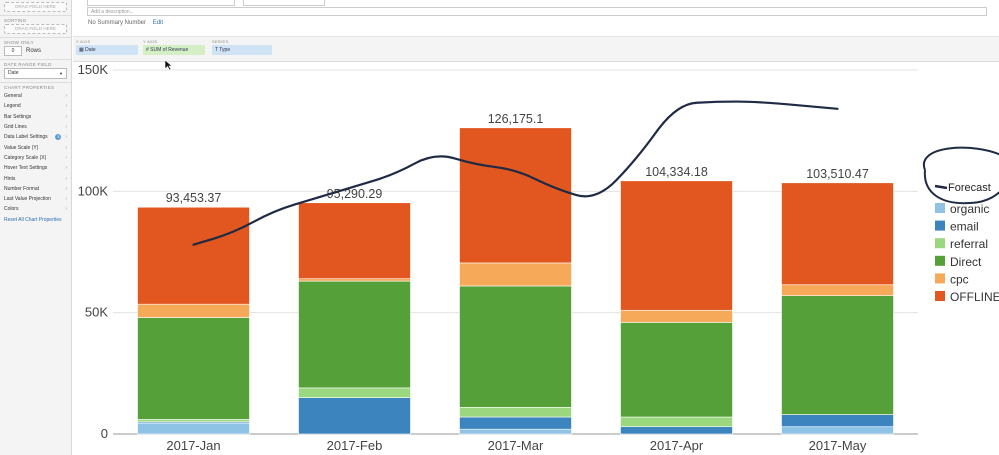 The height and width of the screenshot is (455, 999). What do you see at coordinates (35, 117) in the screenshot?
I see `chart-property-item: Bar Settings ›` at bounding box center [35, 117].